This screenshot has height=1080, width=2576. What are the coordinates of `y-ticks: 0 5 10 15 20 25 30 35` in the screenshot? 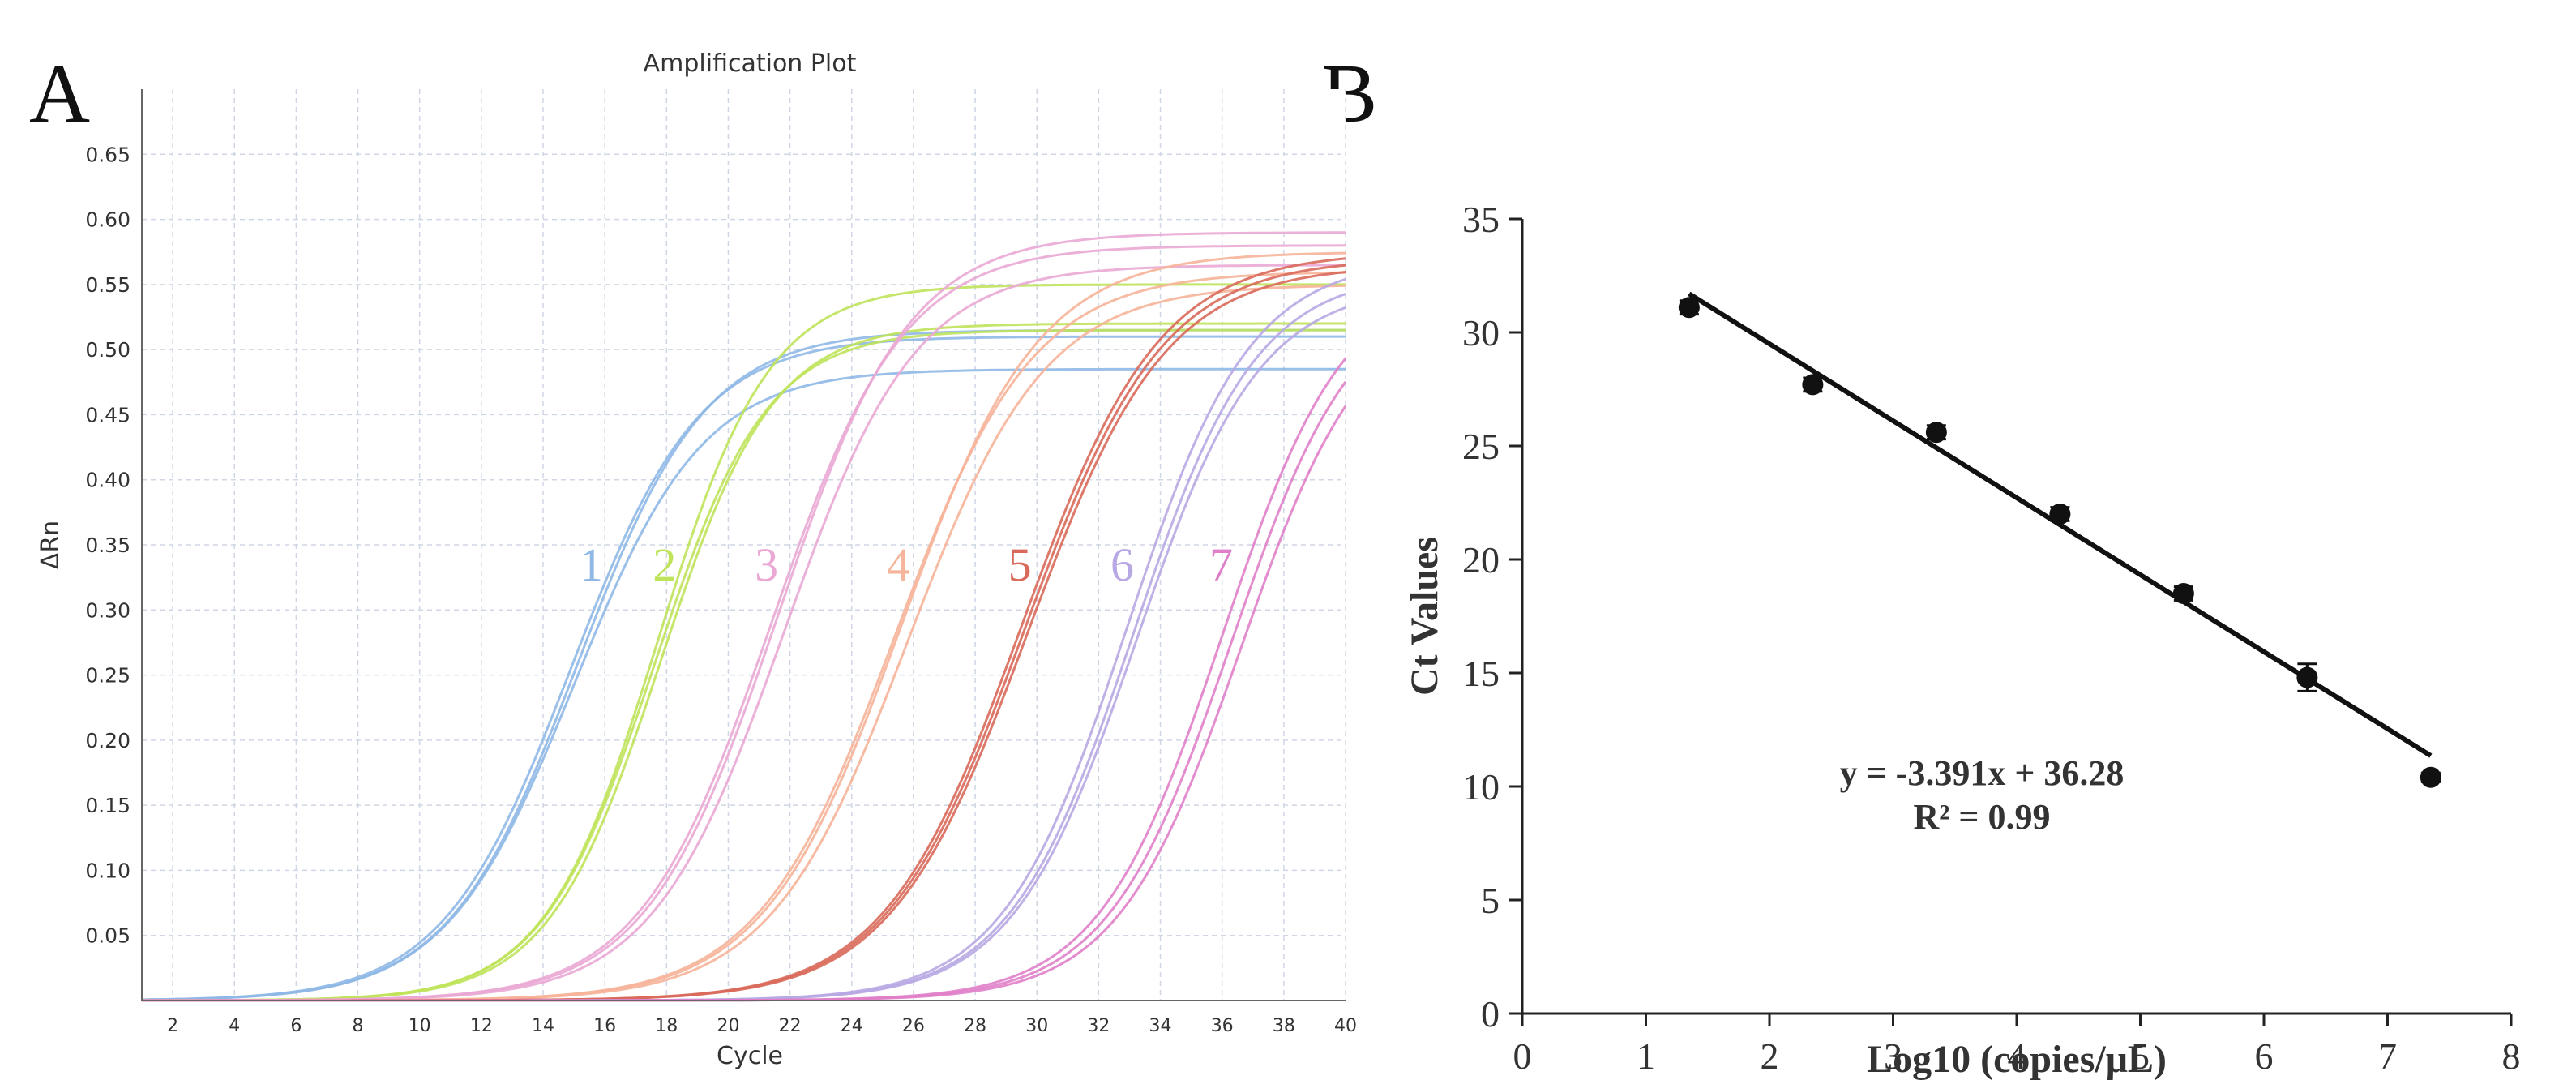 It's located at (1492, 617).